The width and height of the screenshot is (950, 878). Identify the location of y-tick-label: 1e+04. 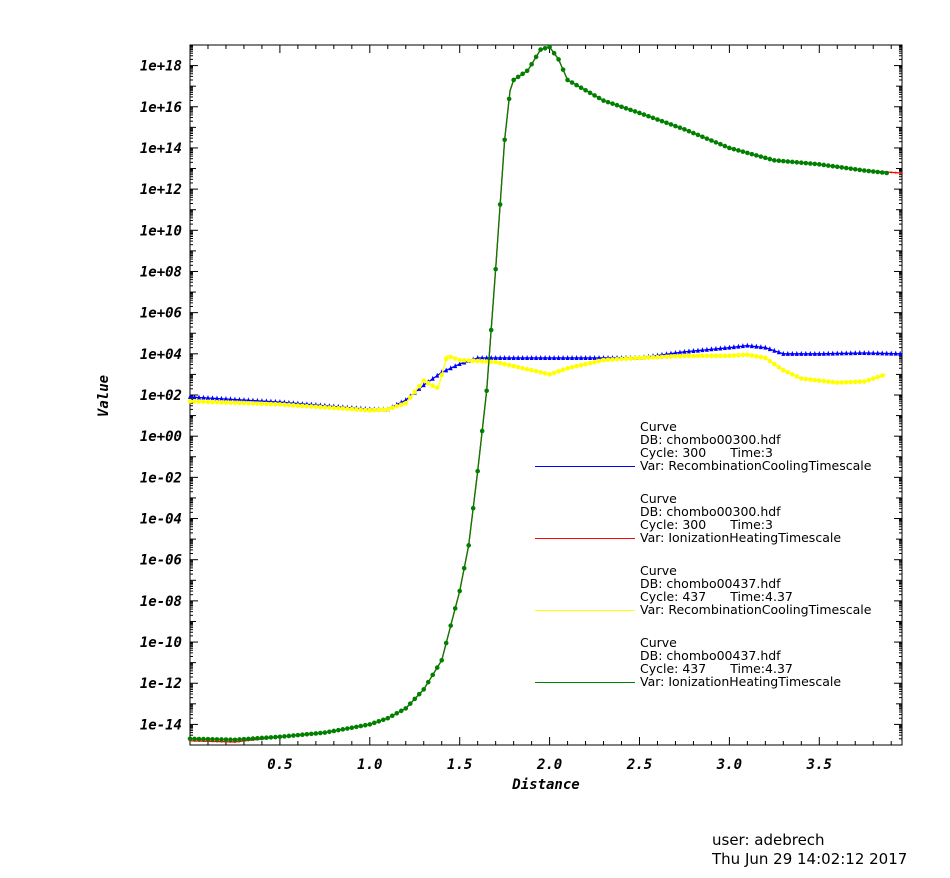
(161, 355).